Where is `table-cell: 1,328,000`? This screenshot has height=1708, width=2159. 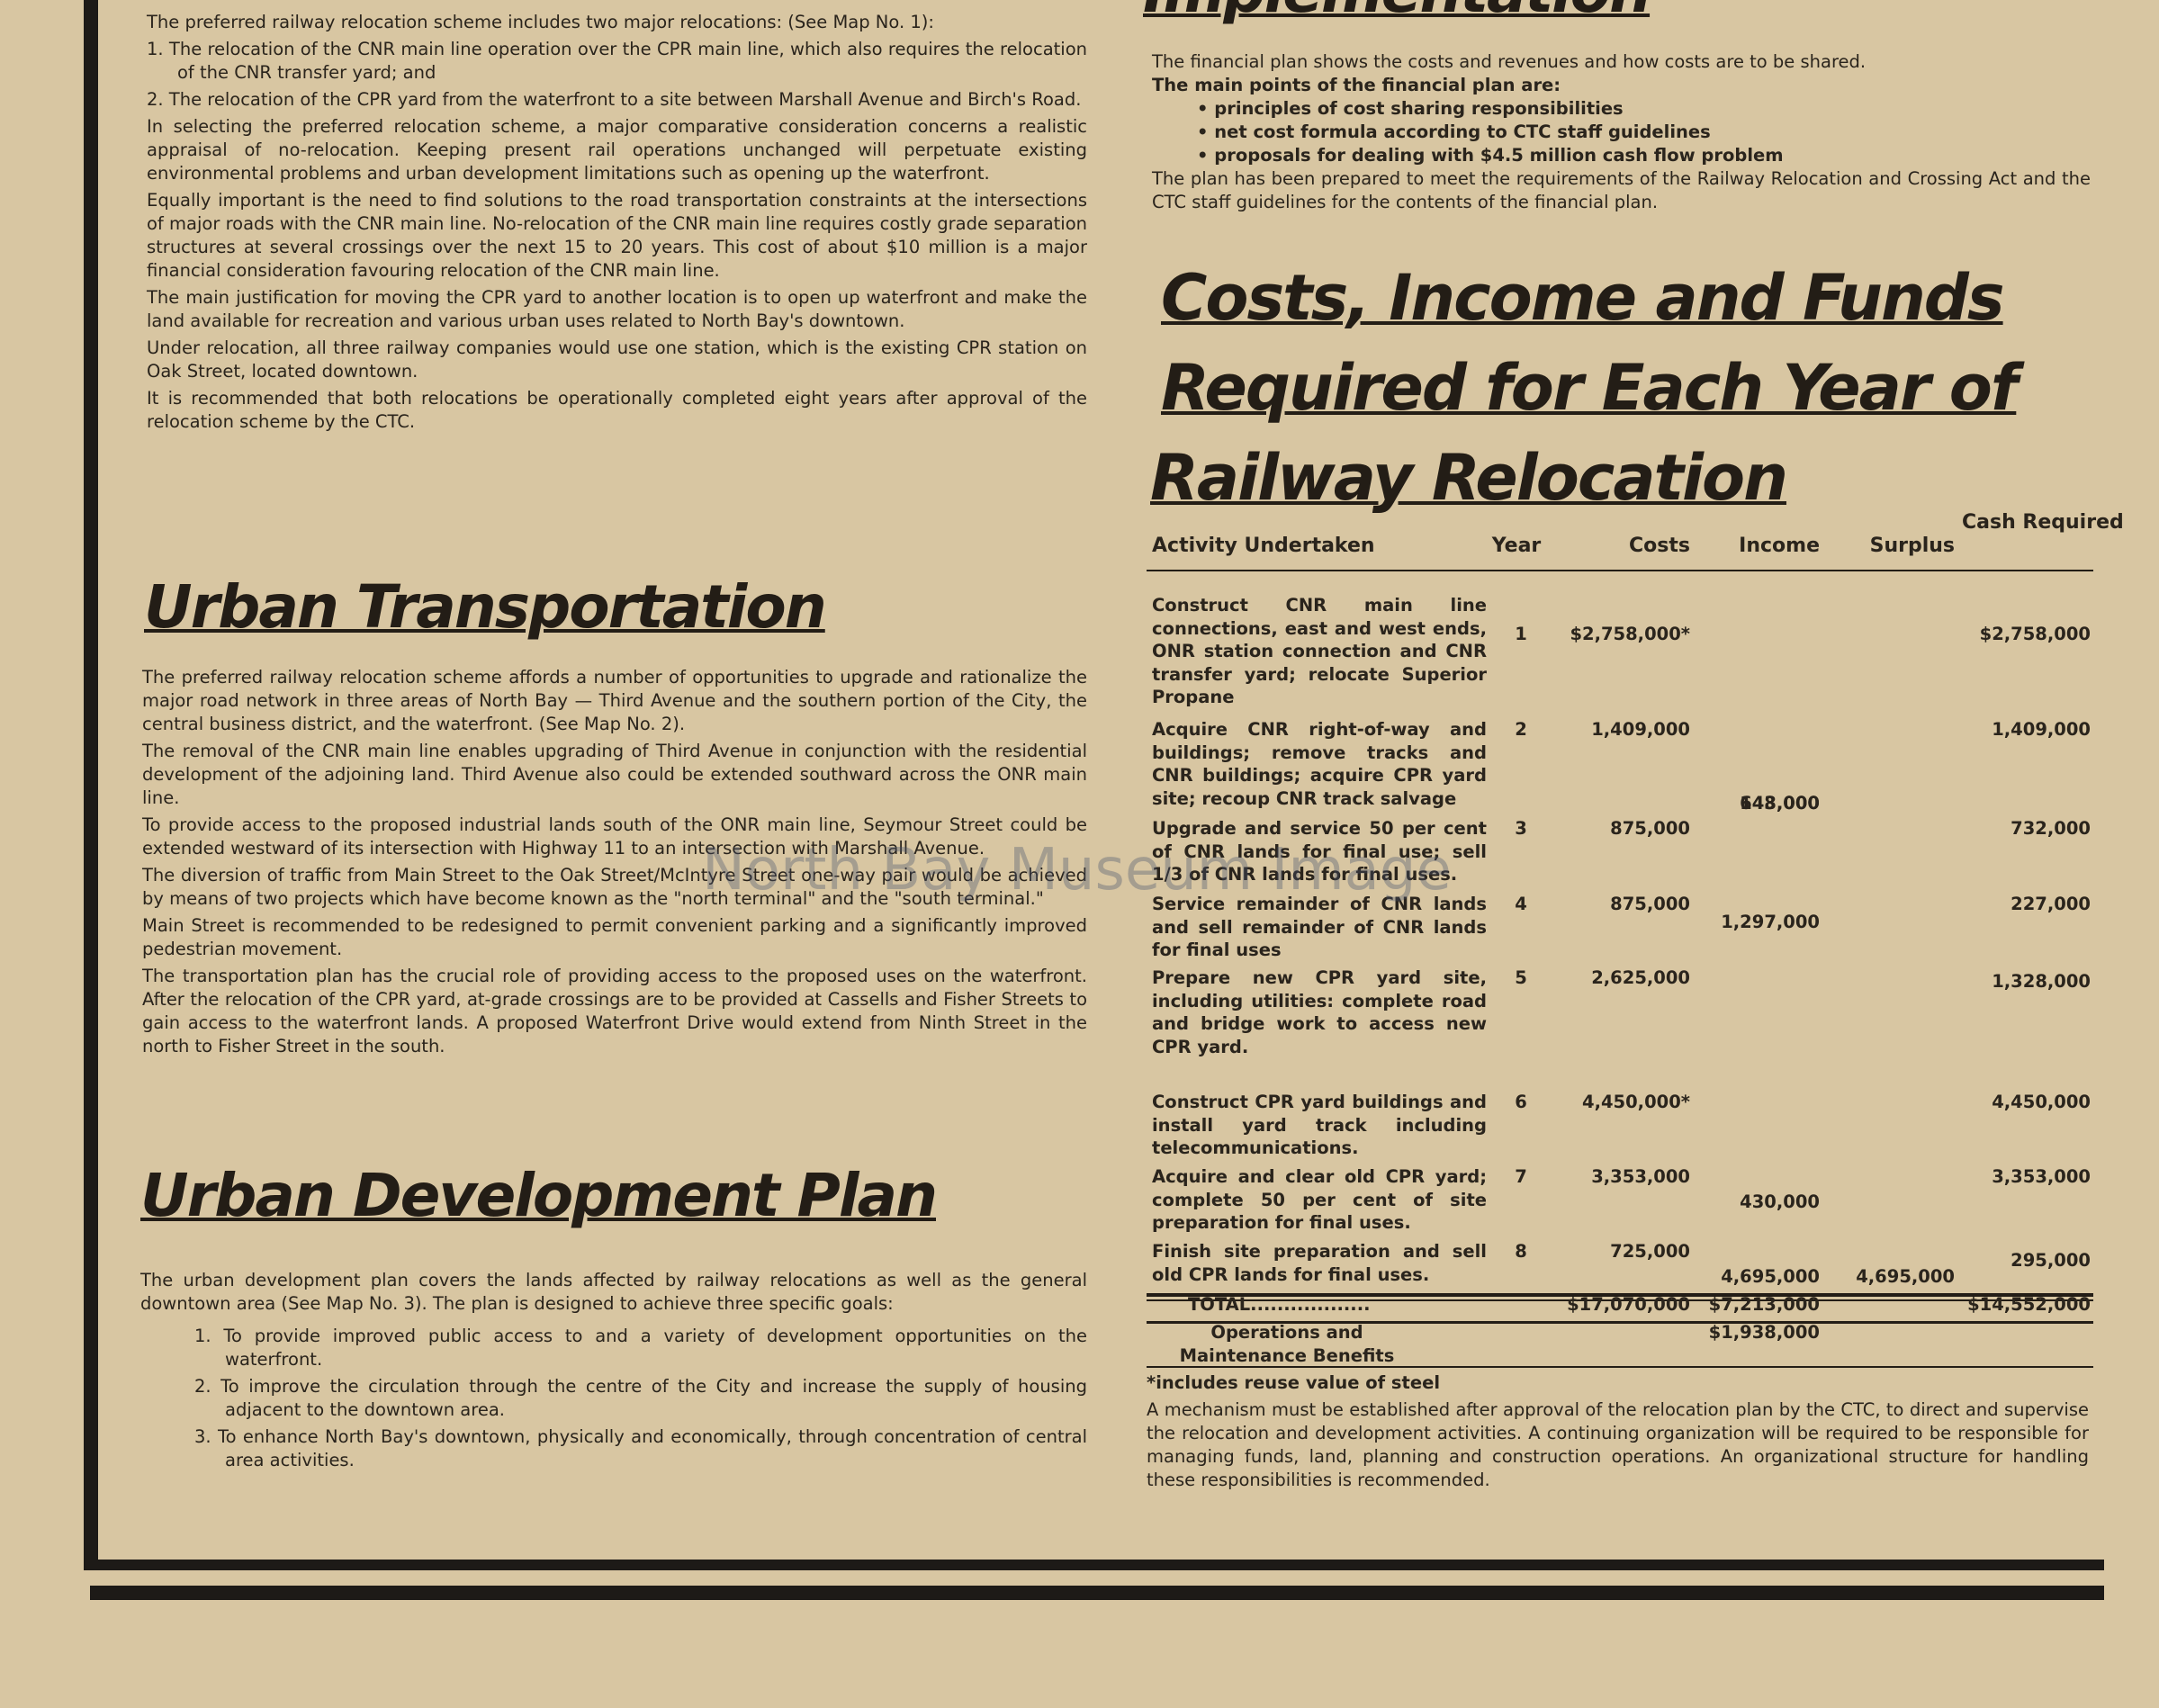
table-cell: 1,328,000 is located at coordinates (2041, 981).